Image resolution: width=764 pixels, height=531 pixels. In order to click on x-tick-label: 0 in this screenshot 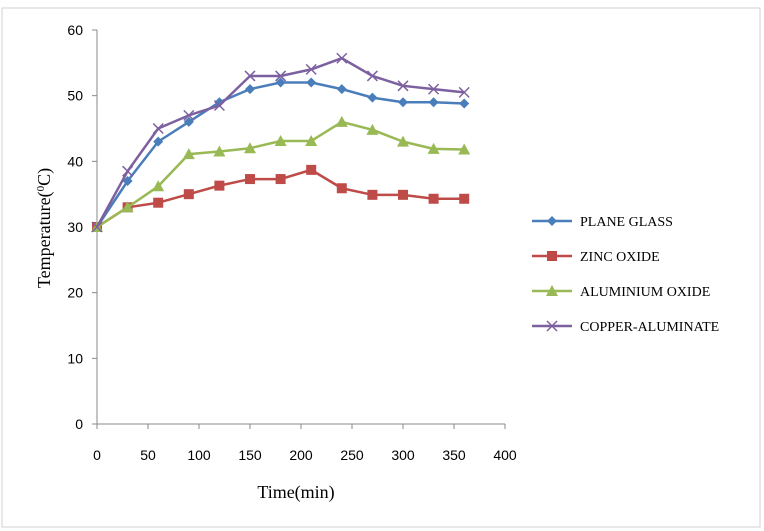, I will do `click(97, 455)`.